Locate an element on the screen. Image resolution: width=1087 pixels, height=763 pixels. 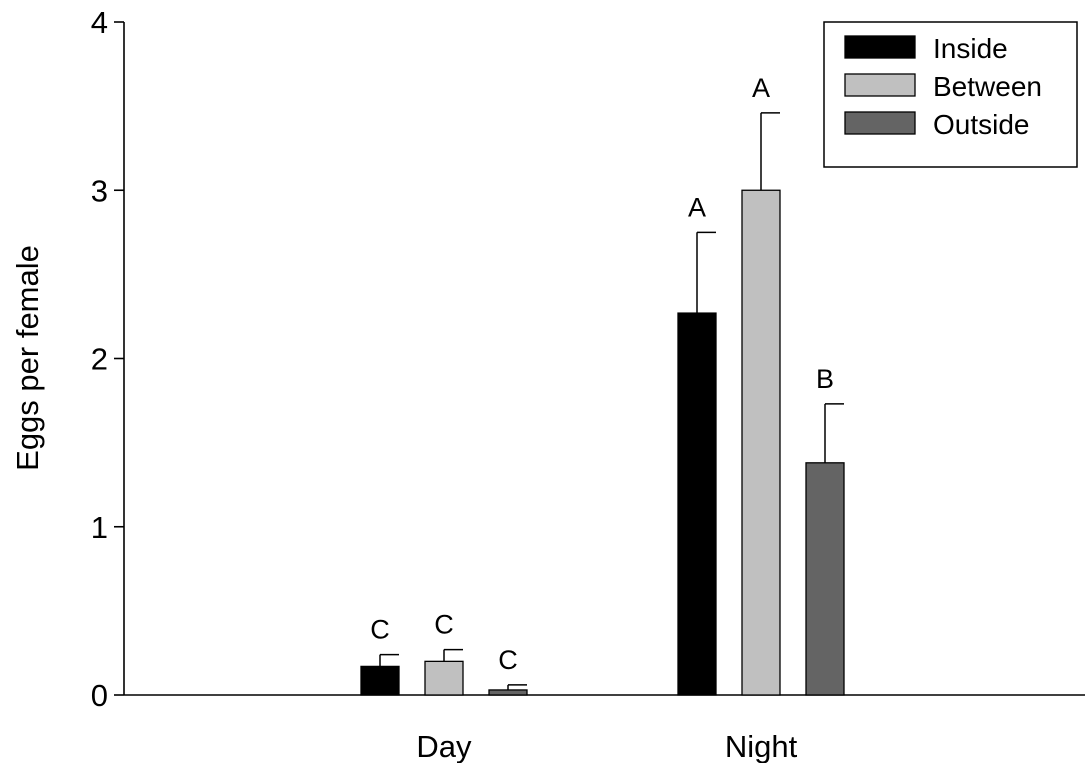
bar-inside-day is located at coordinates (380, 680).